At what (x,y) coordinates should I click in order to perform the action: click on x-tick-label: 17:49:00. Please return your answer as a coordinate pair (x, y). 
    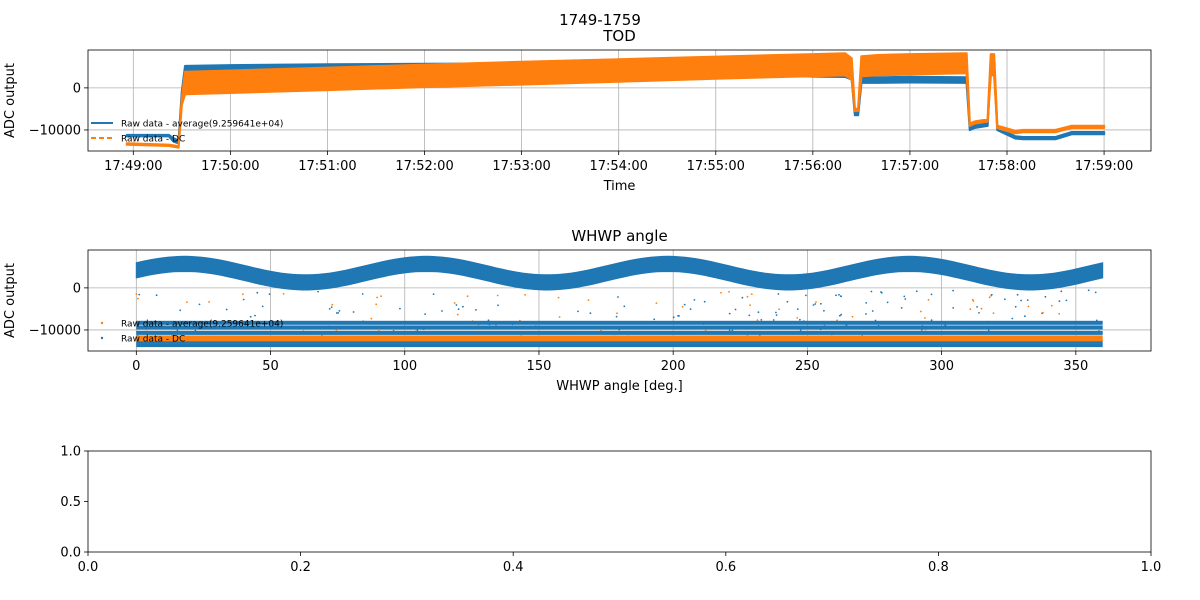
    Looking at the image, I should click on (133, 166).